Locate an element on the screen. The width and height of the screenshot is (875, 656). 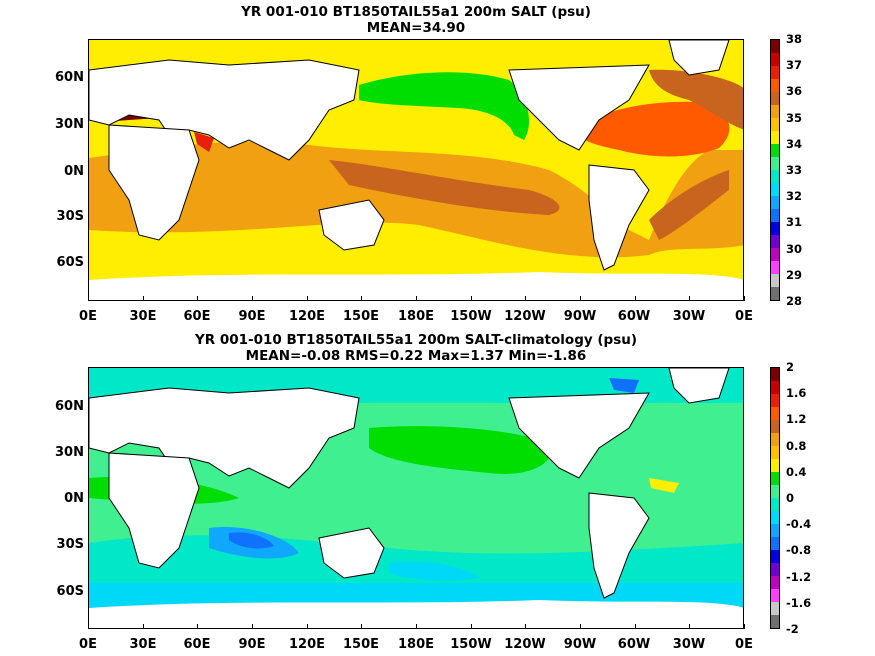
panel2-lon-label: 60W is located at coordinates (634, 644).